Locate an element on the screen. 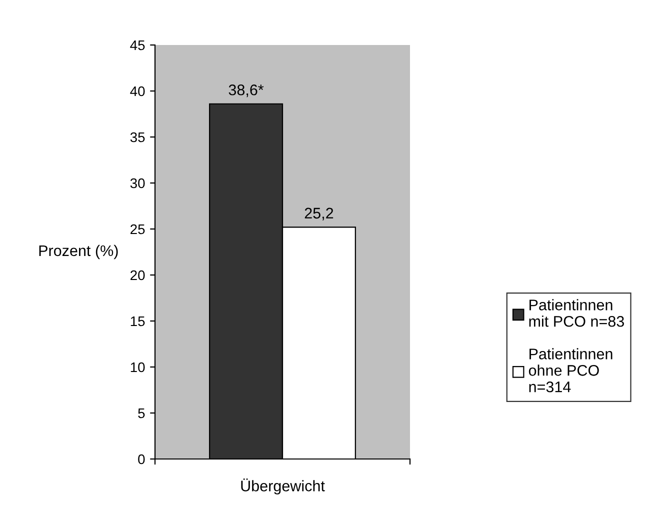 The image size is (648, 529). y-tick-label: 5 is located at coordinates (141, 413).